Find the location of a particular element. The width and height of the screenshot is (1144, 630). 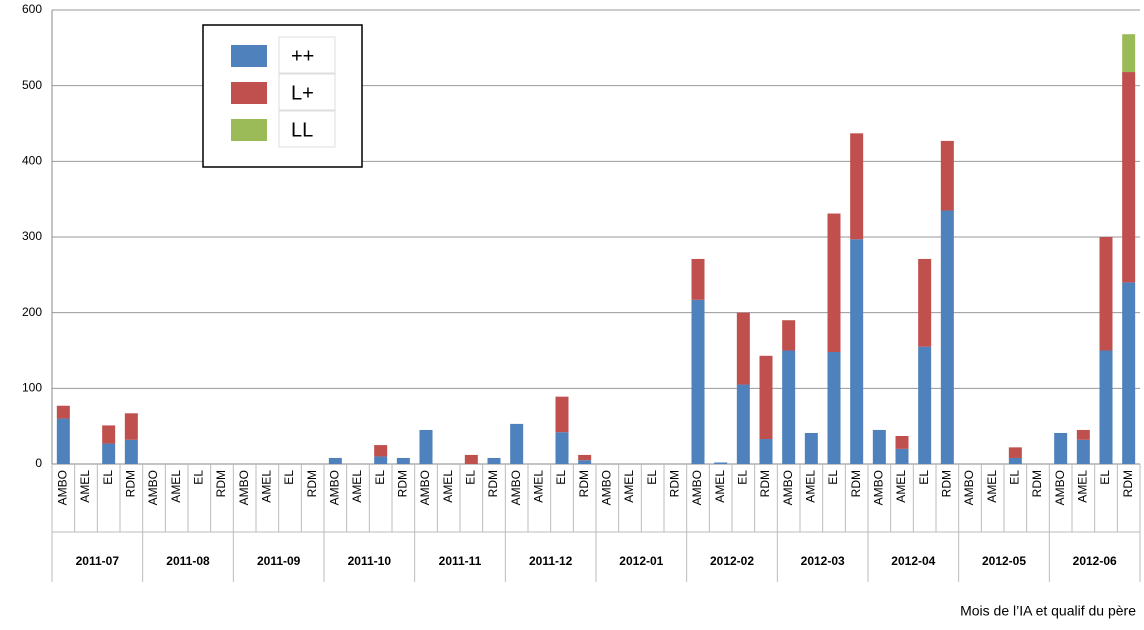

group-label: 2011-11 is located at coordinates (460, 561).